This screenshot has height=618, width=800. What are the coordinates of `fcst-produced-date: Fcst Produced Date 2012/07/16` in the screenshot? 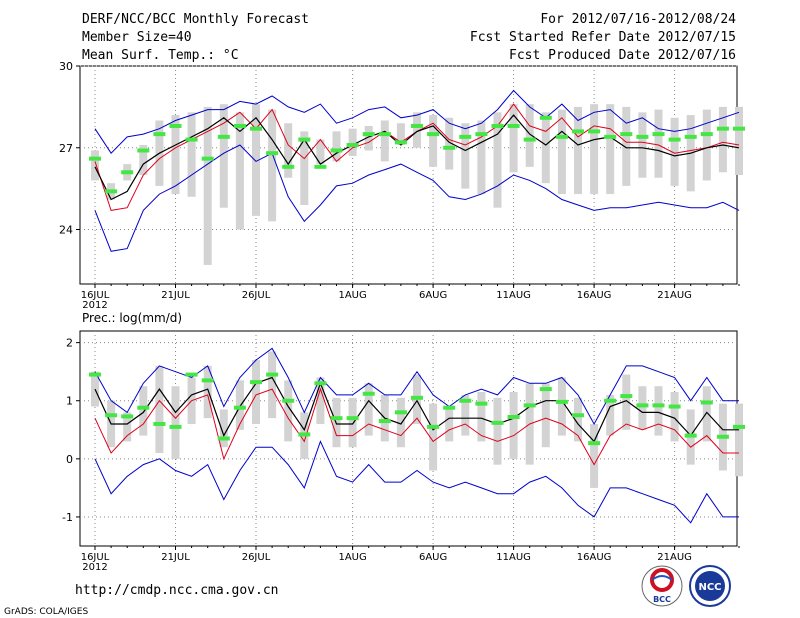 It's located at (622, 55).